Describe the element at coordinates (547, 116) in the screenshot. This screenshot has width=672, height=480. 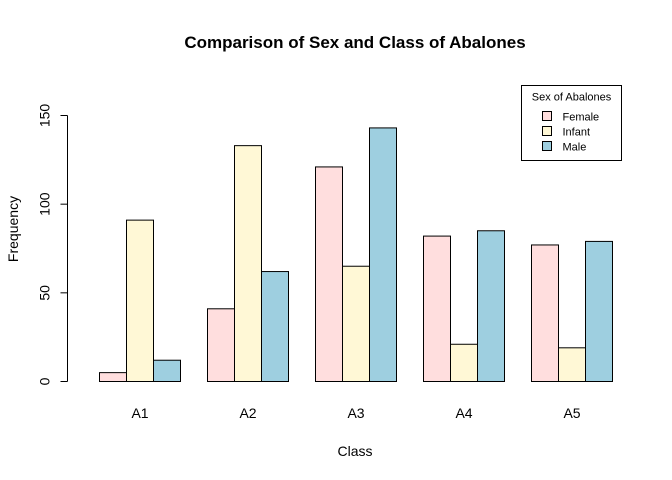
I see `legend-swatch-female` at that location.